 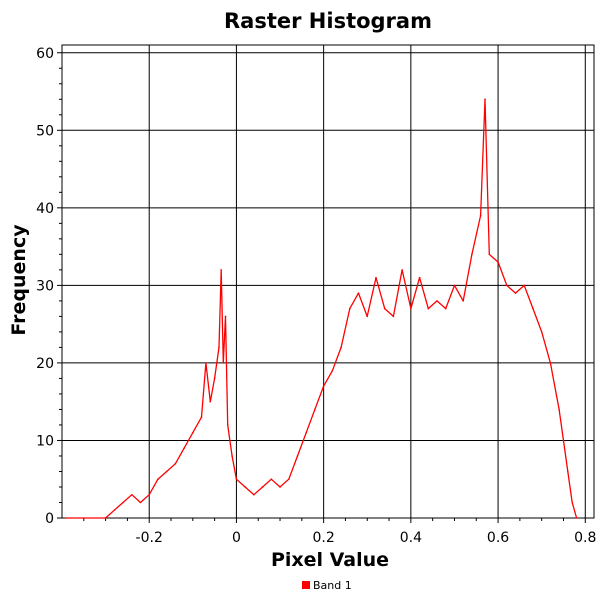 I want to click on y-tick-label: 50, so click(x=45, y=131).